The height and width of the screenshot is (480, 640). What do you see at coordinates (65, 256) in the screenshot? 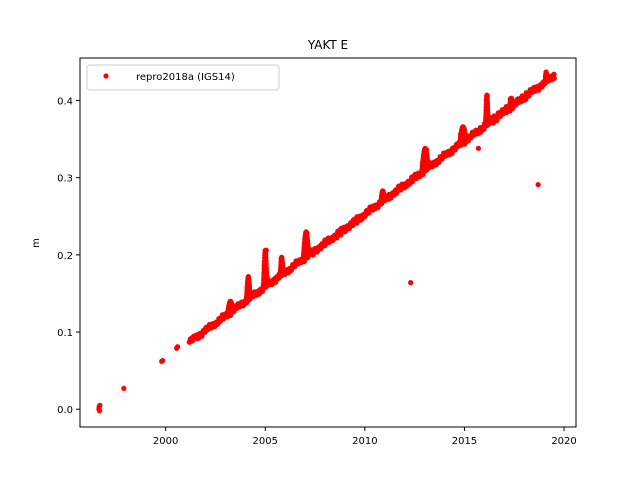
I see `y-tick-label: 0.2` at bounding box center [65, 256].